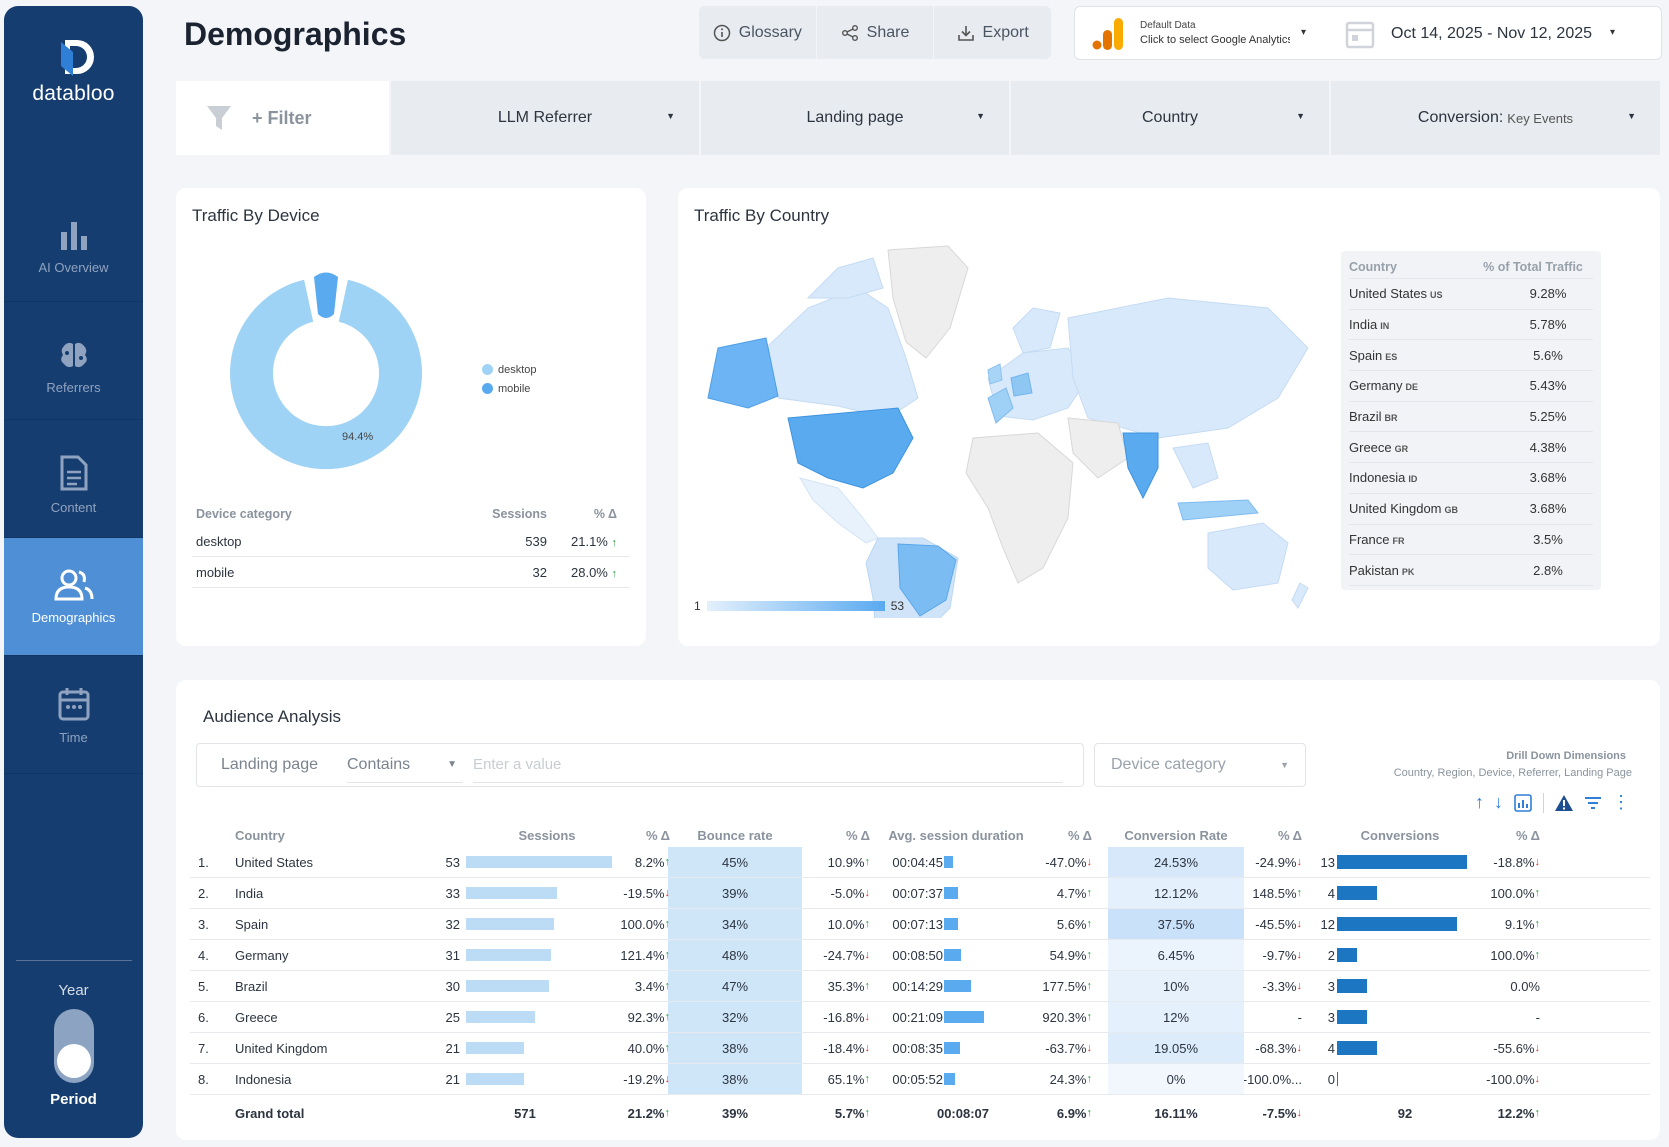 The image size is (1669, 1147). Describe the element at coordinates (1388, 294) in the screenshot. I see `country-name: United States` at that location.